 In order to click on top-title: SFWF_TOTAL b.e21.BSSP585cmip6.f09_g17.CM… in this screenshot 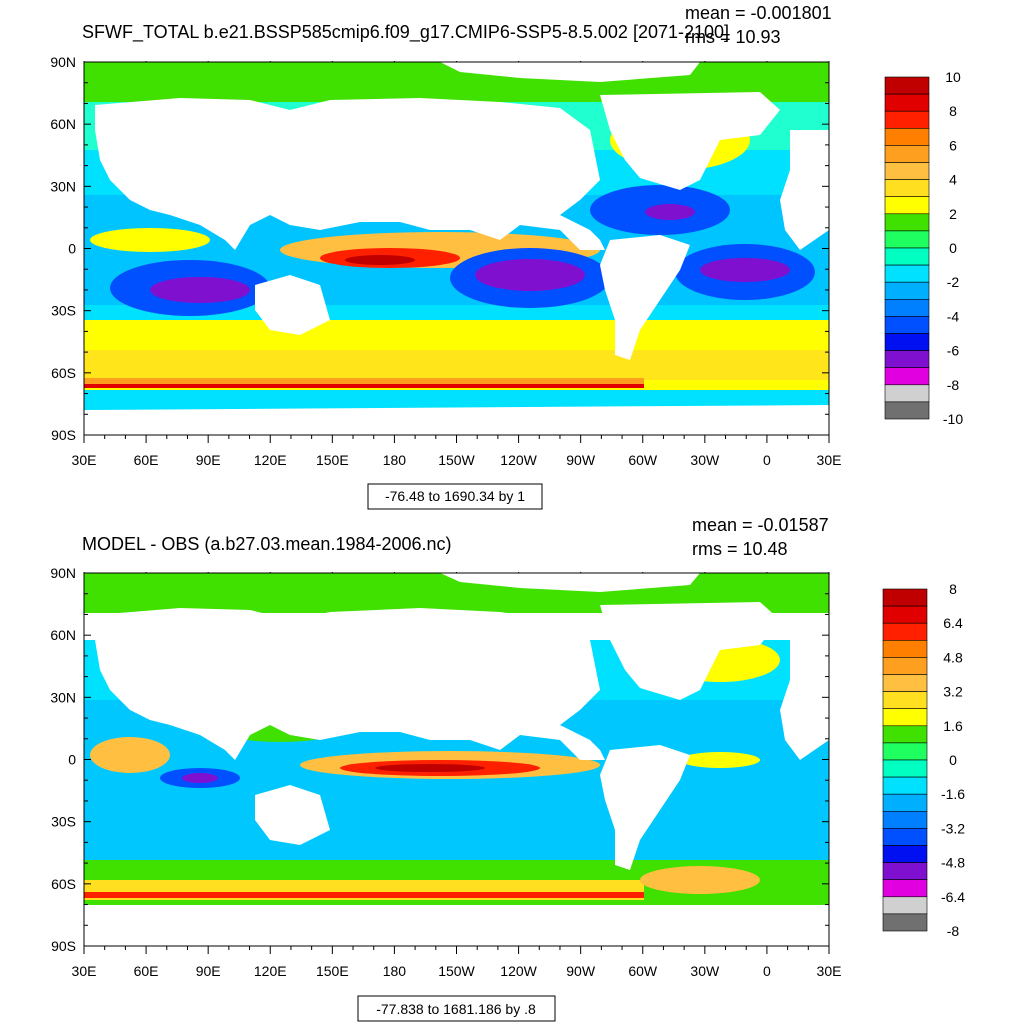, I will do `click(405, 32)`.